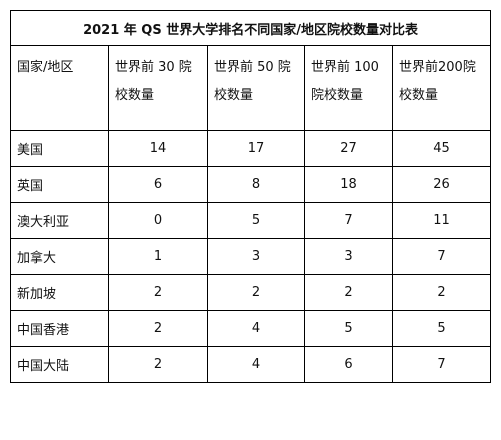 The width and height of the screenshot is (501, 440). Describe the element at coordinates (348, 364) in the screenshot. I see `top100-cell: 6` at that location.